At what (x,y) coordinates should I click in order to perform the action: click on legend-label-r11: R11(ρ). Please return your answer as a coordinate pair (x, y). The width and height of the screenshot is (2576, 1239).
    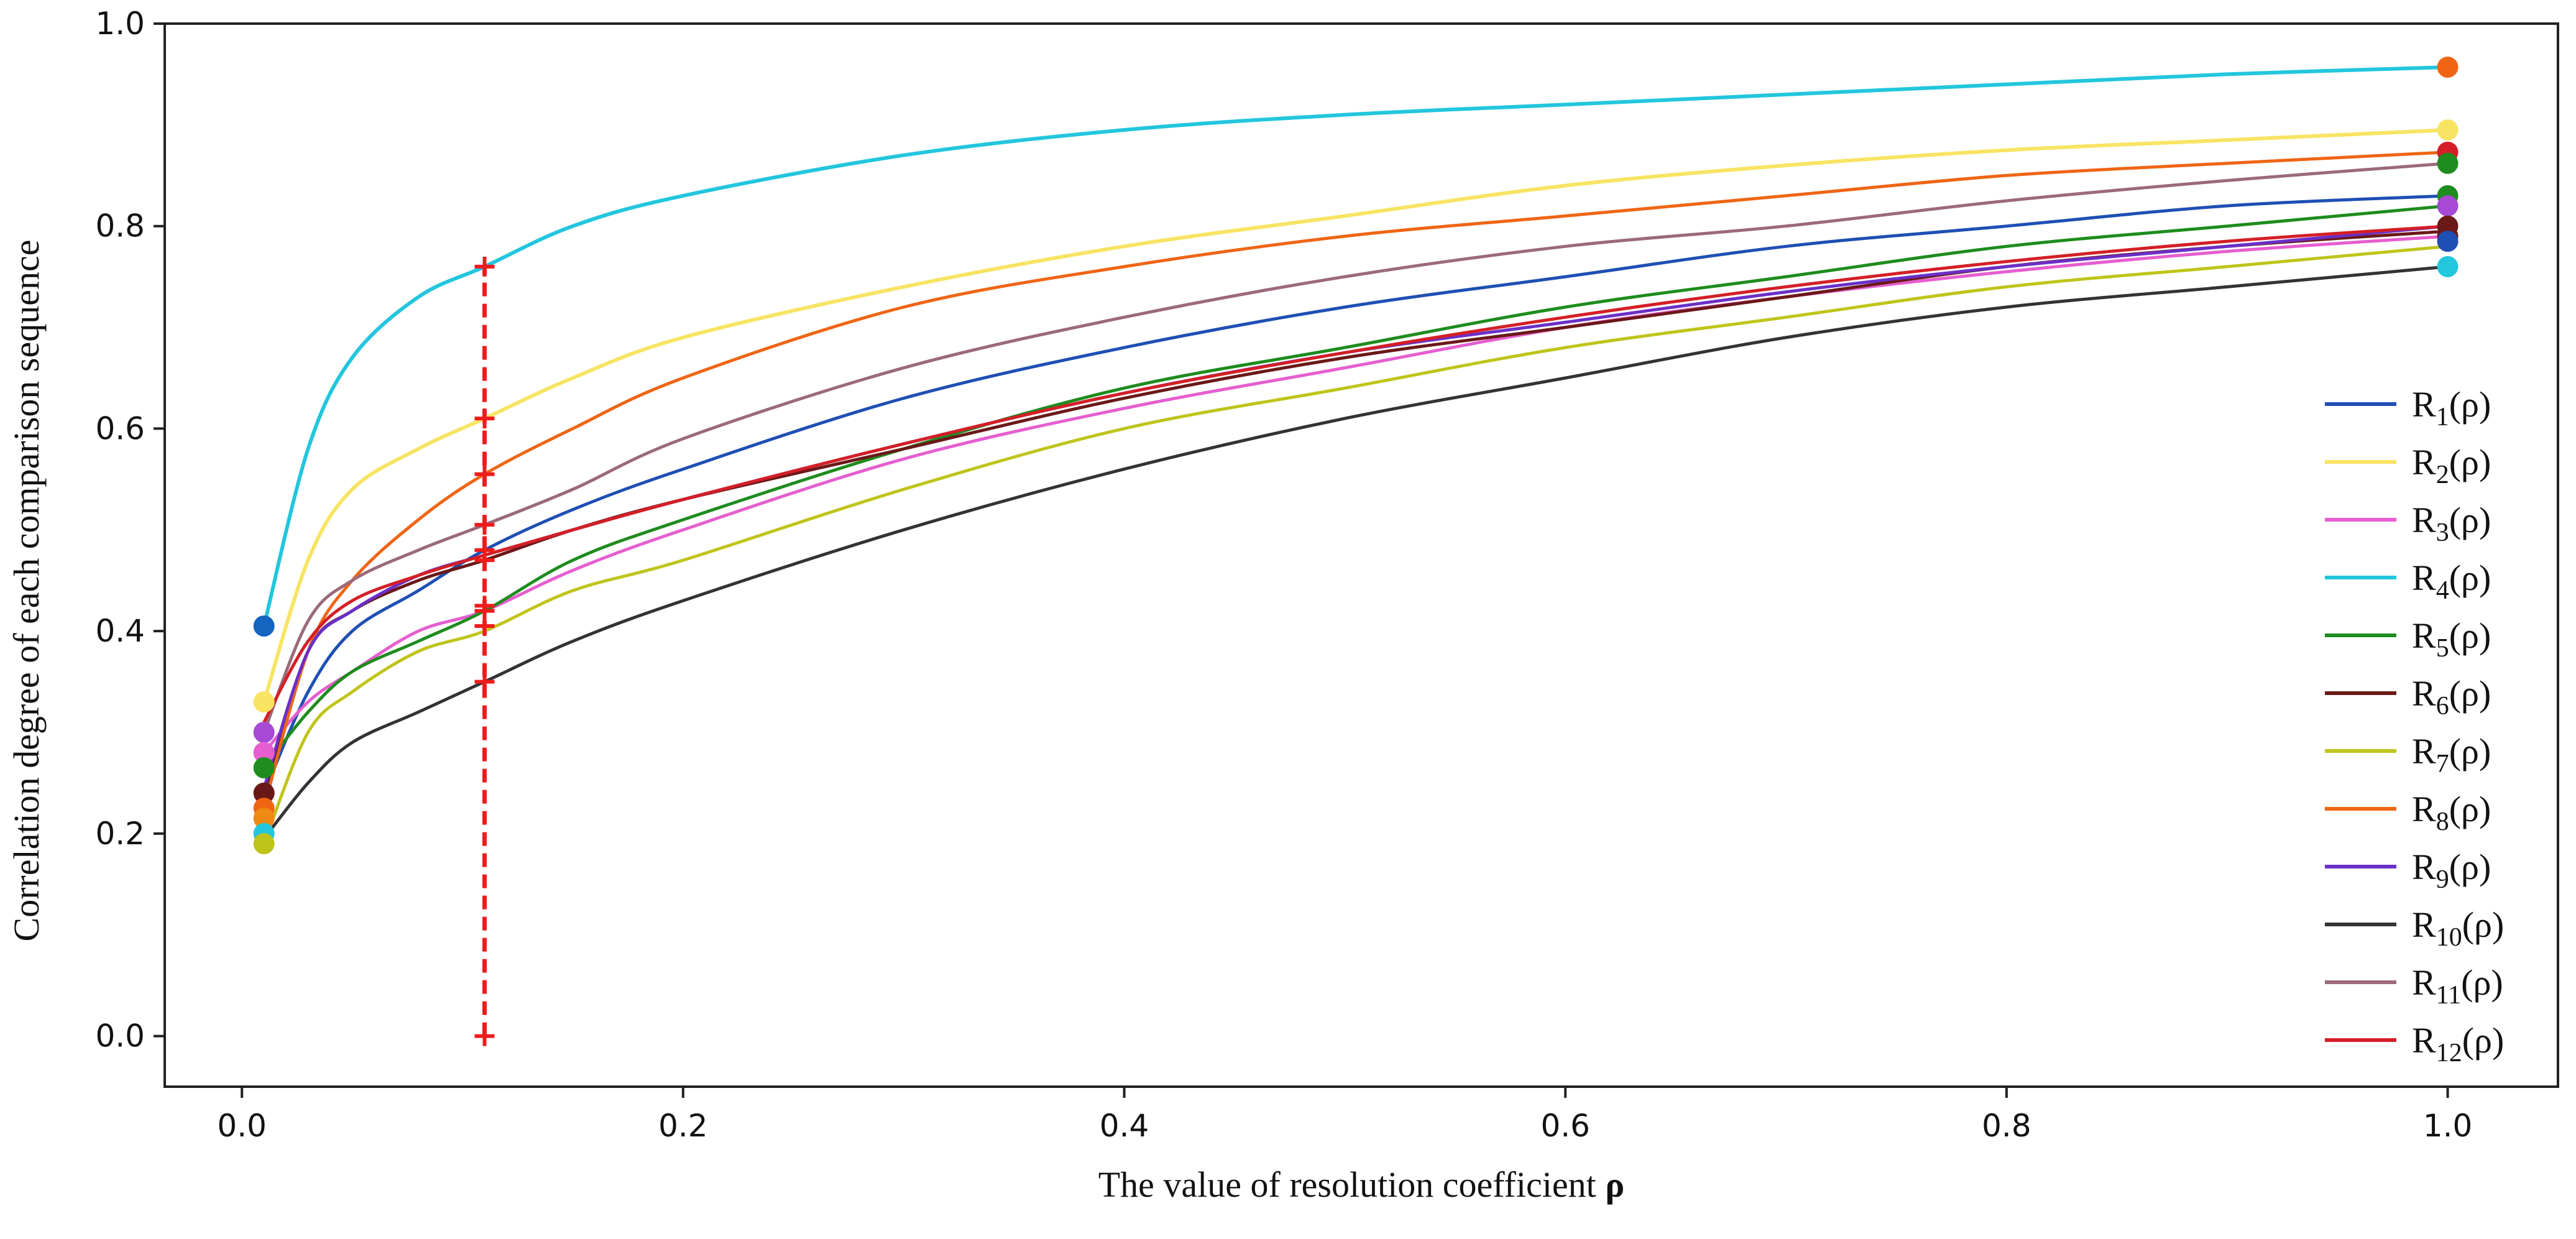
    Looking at the image, I should click on (2457, 986).